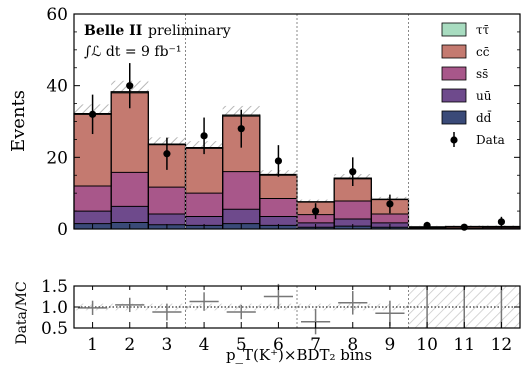 This screenshot has width=522, height=367. Describe the element at coordinates (57, 158) in the screenshot. I see `y-tick-label: 20` at that location.